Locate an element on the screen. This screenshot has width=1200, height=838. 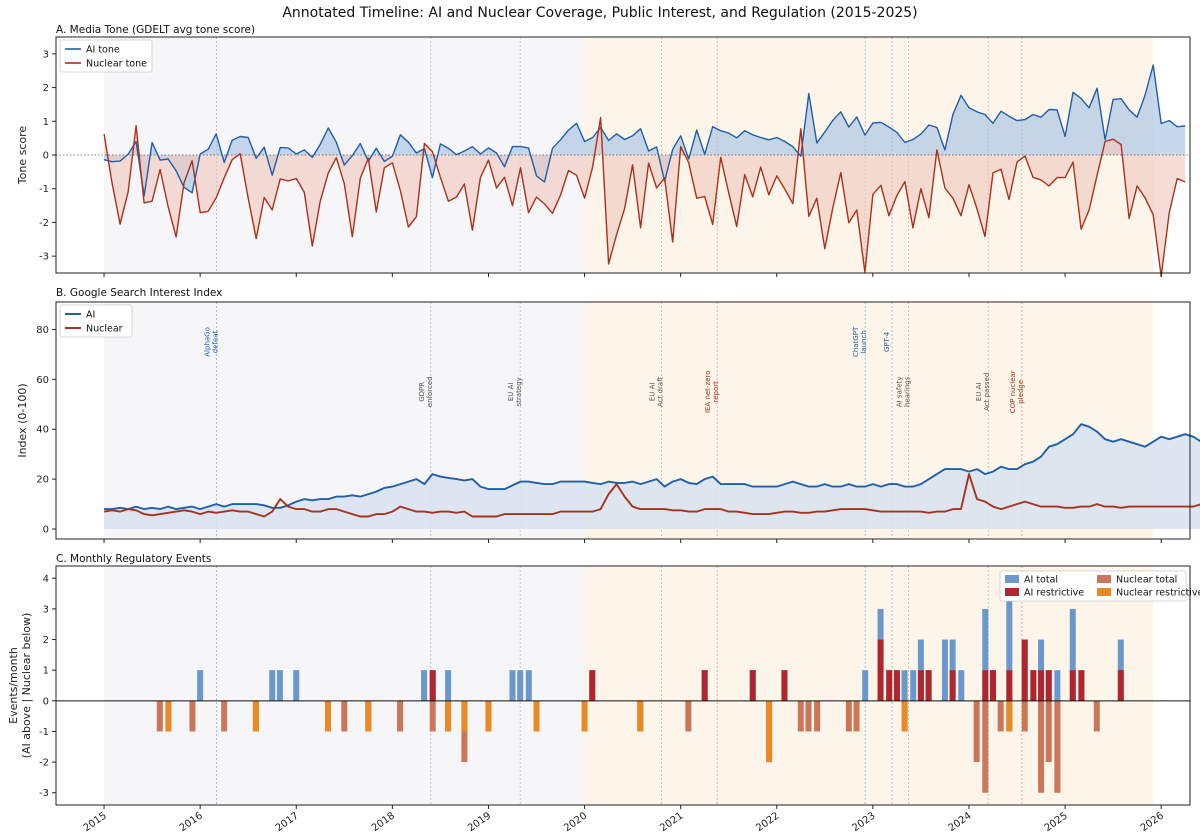
event-label-line: COP nuclear is located at coordinates (1013, 391).